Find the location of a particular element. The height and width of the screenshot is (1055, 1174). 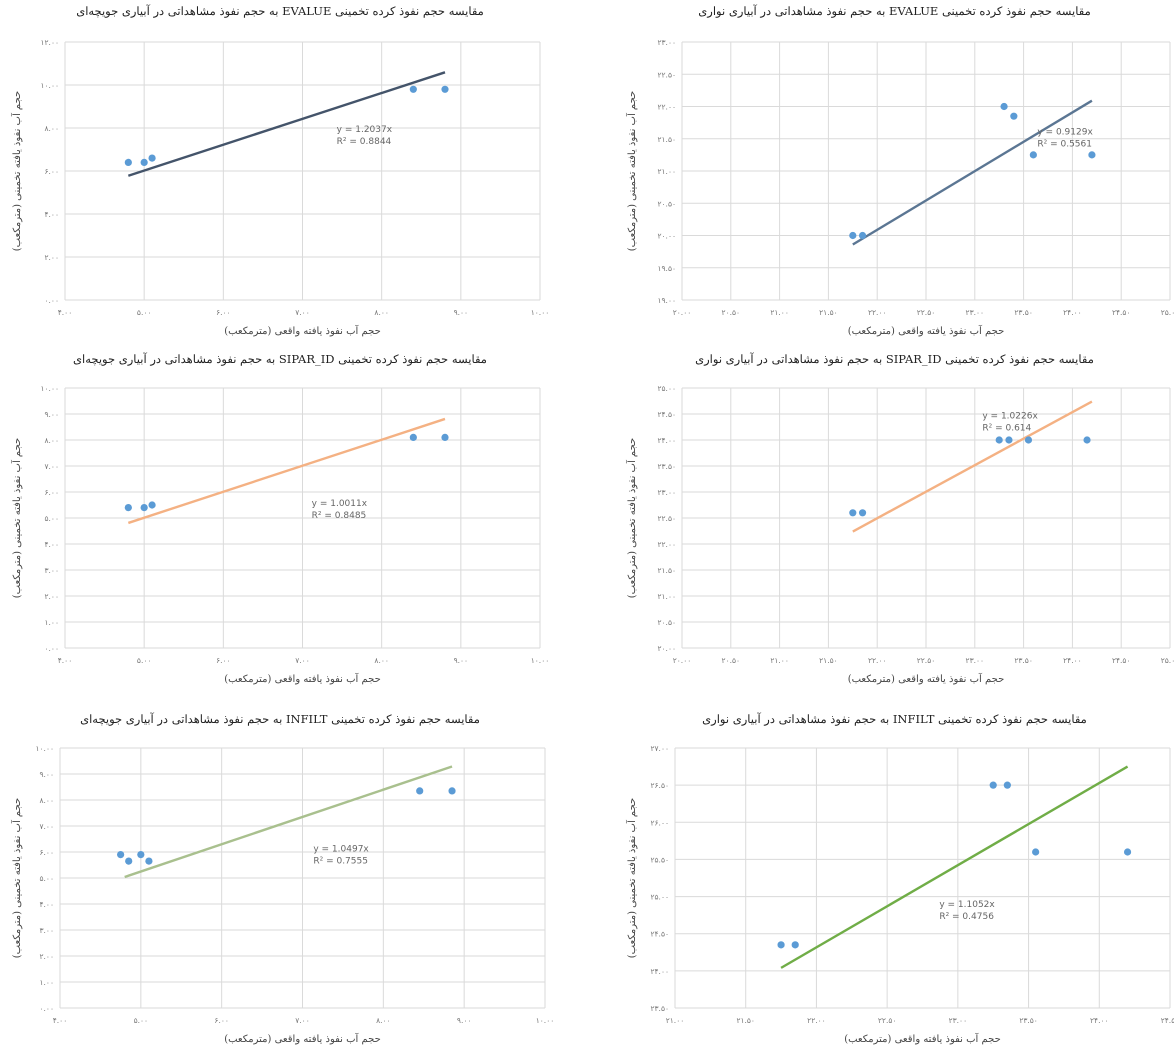

y-tick-label: ۲۱.۵۰ is located at coordinates (667, 570).